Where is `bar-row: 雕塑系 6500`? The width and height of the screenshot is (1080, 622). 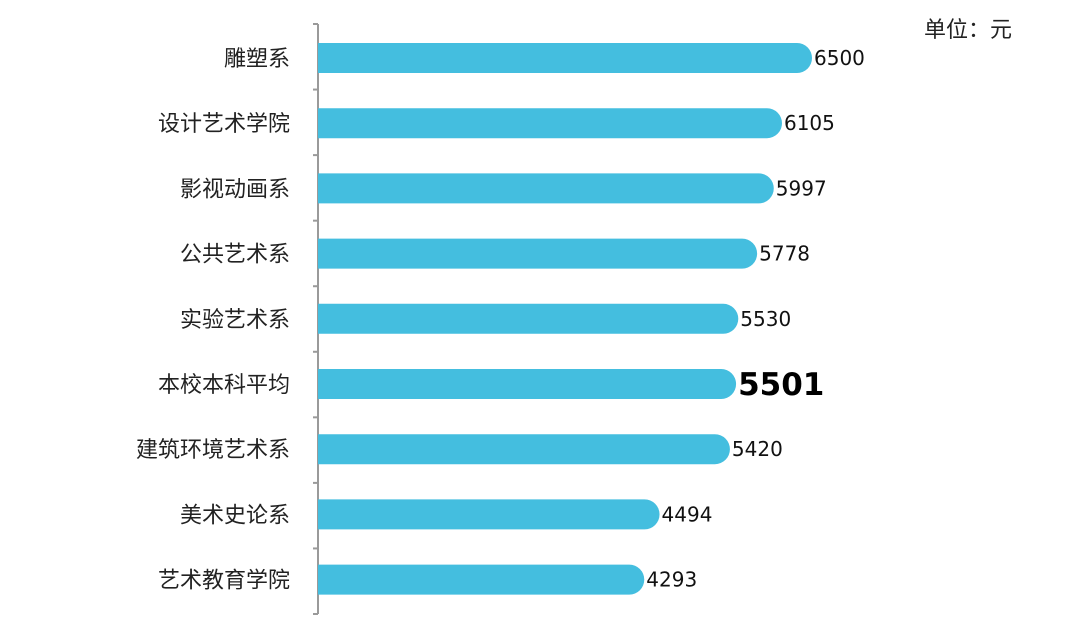
bar-row: 雕塑系 6500 is located at coordinates (544, 58).